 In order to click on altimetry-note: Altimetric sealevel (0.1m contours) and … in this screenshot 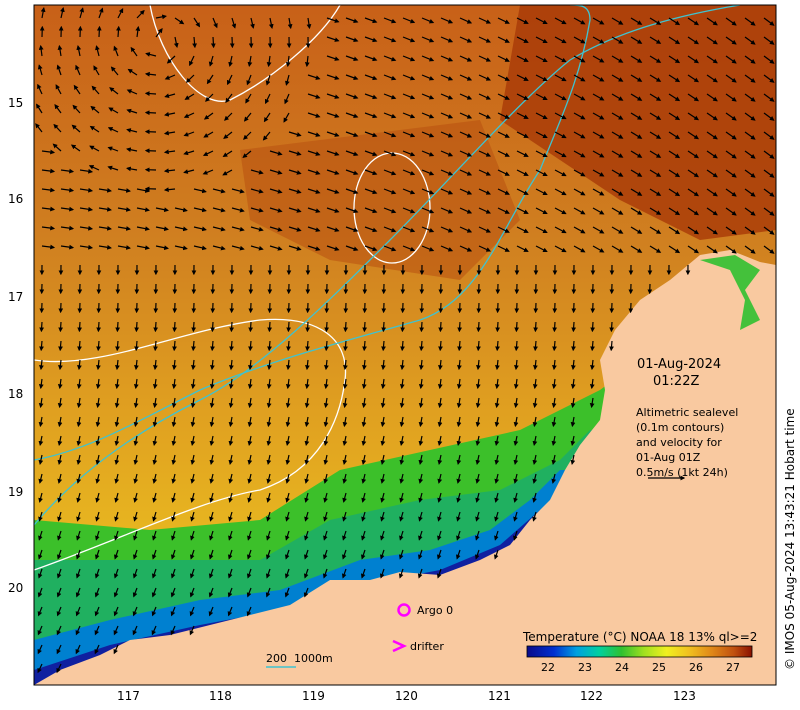, I will do `click(687, 443)`.